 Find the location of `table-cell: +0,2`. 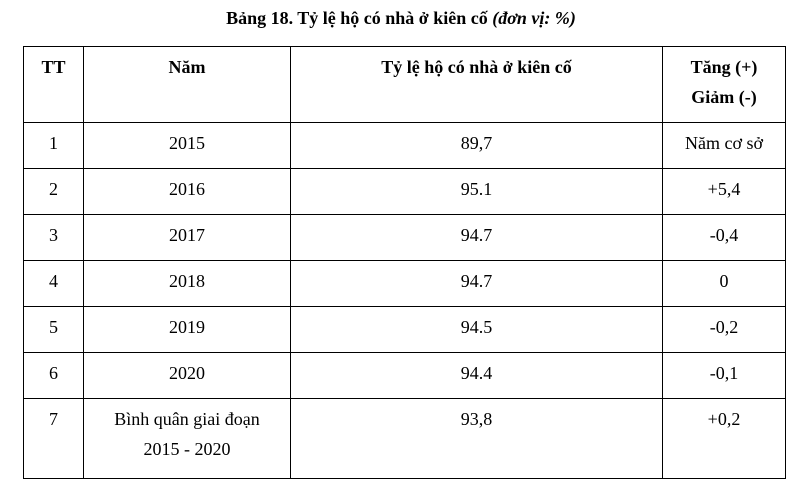

table-cell: +0,2 is located at coordinates (724, 438).